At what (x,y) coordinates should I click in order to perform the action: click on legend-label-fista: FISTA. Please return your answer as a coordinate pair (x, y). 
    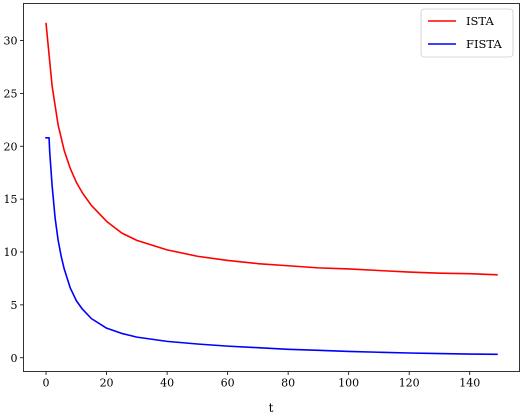
    Looking at the image, I should click on (484, 44).